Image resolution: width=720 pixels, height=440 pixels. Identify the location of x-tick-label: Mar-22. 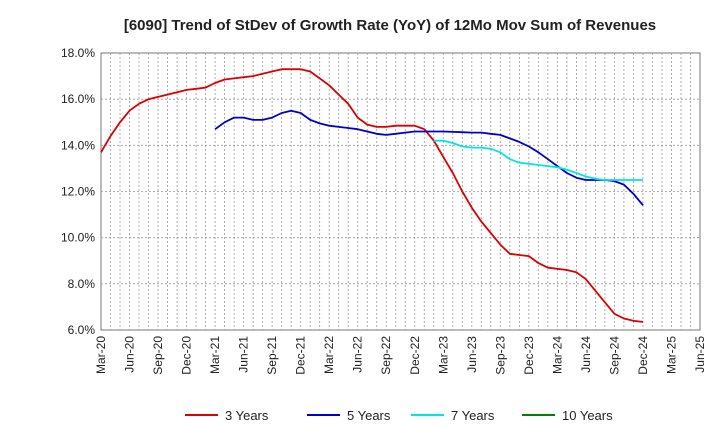
(329, 355).